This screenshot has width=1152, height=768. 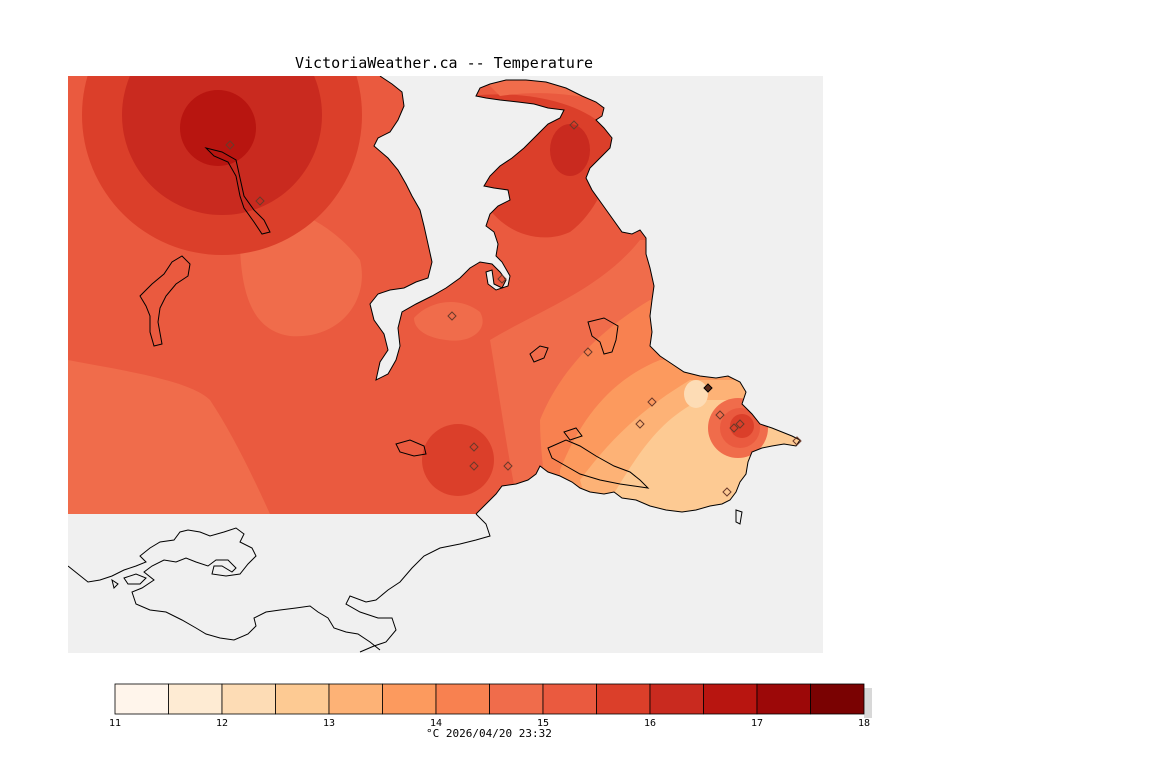 What do you see at coordinates (864, 723) in the screenshot?
I see `legend-tick-label: 18` at bounding box center [864, 723].